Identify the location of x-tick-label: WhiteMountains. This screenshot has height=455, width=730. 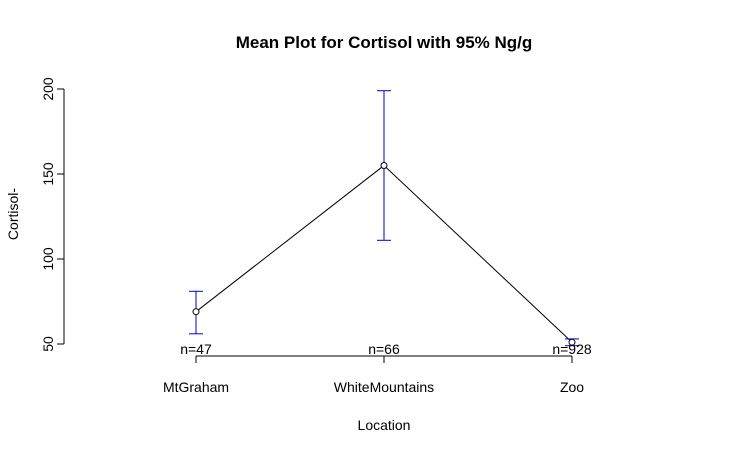
(384, 387).